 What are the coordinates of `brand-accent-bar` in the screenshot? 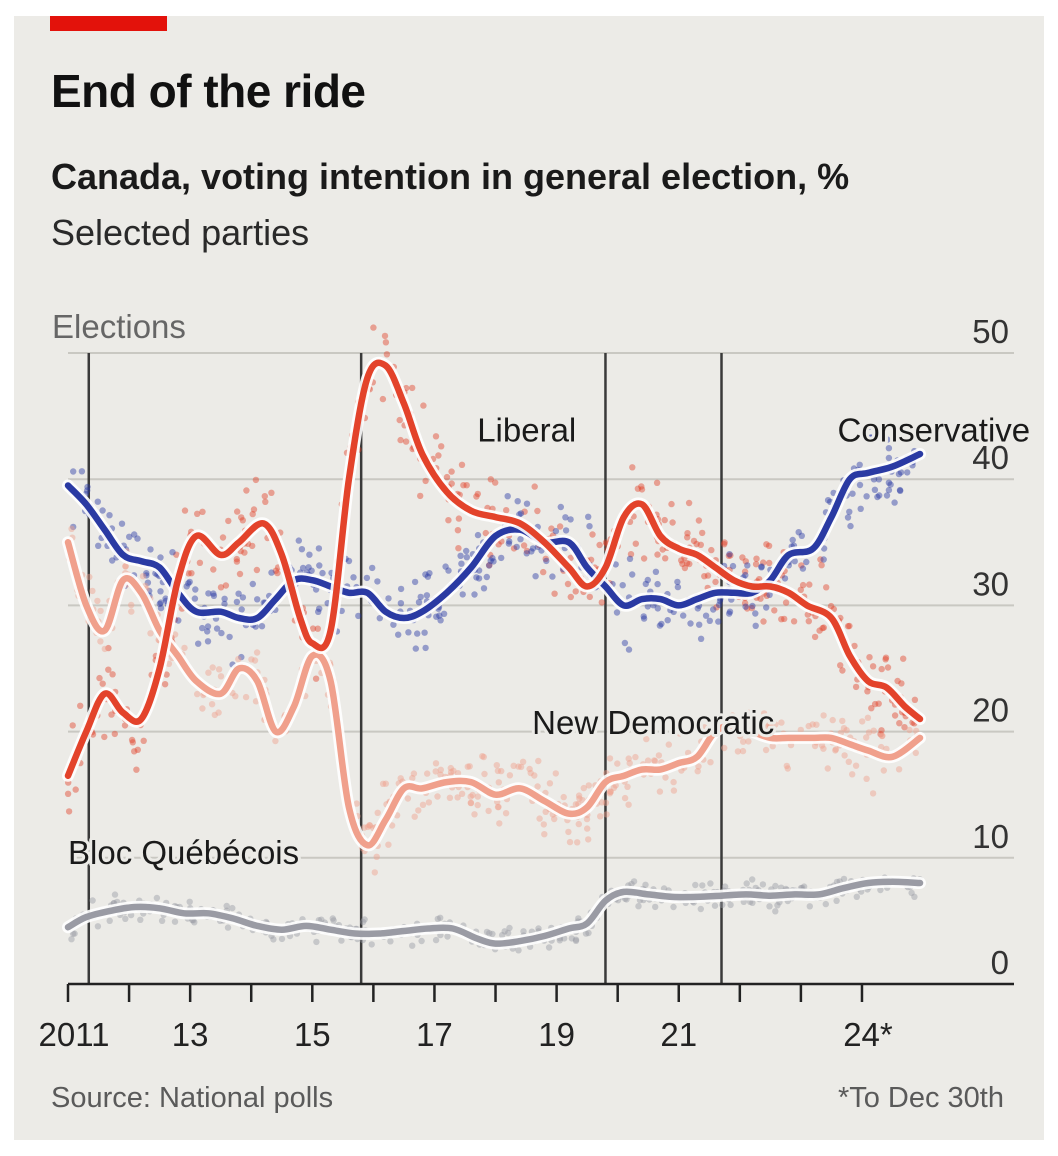 It's located at (108, 23).